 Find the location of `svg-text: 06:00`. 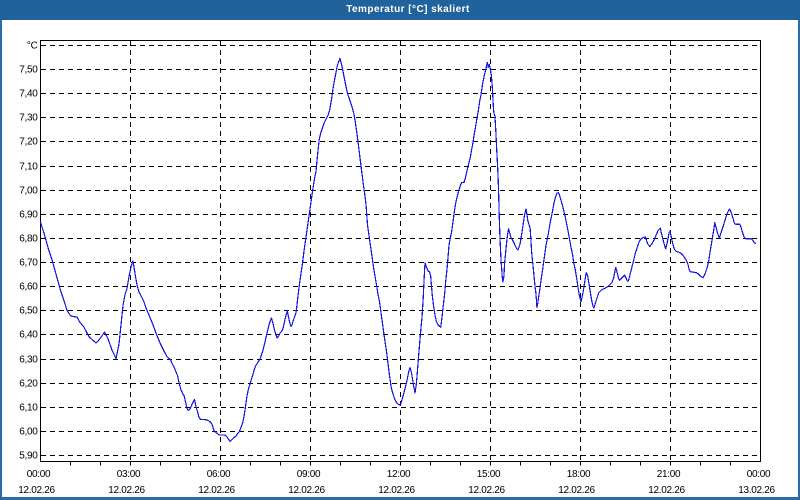

svg-text: 06:00 is located at coordinates (219, 474).